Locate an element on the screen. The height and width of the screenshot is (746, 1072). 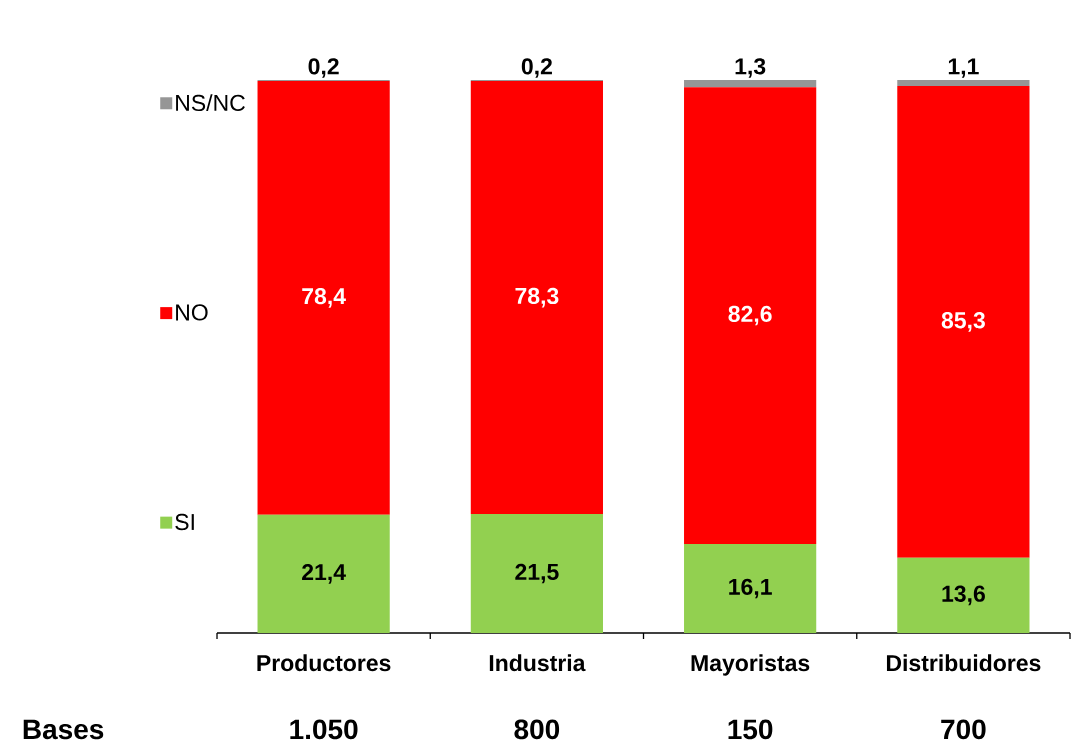
data-label: 1,3 is located at coordinates (750, 68).